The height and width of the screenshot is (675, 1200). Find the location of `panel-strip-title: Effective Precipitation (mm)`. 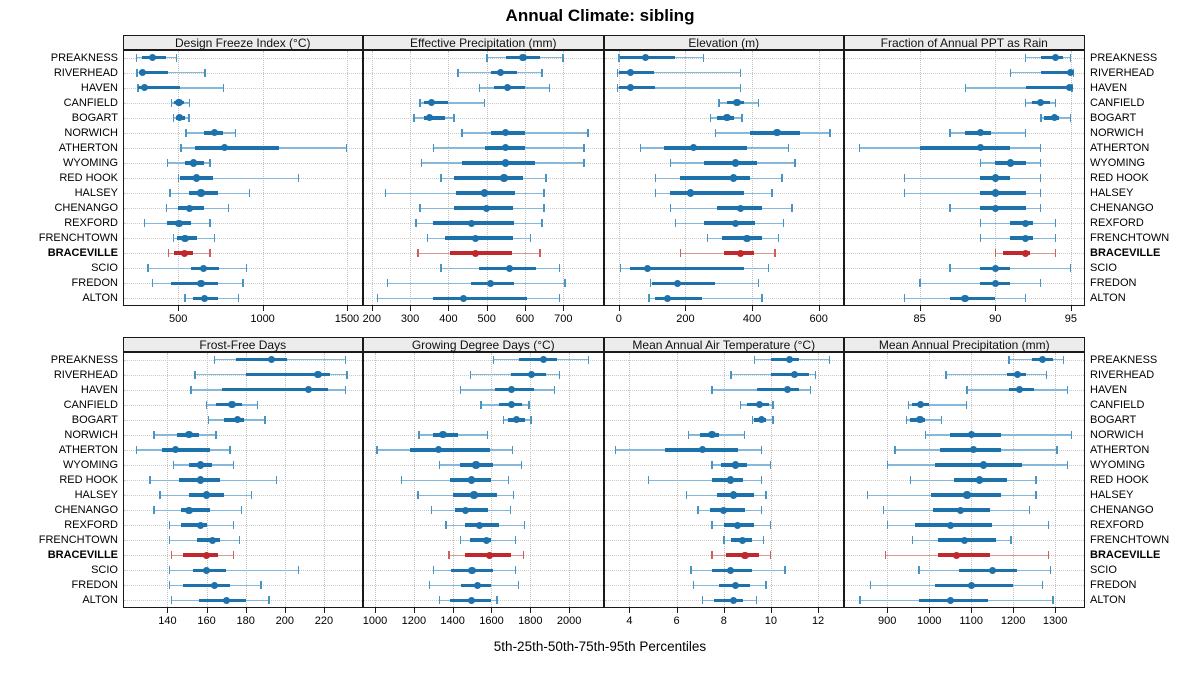

panel-strip-title: Effective Precipitation (mm) is located at coordinates (483, 43).